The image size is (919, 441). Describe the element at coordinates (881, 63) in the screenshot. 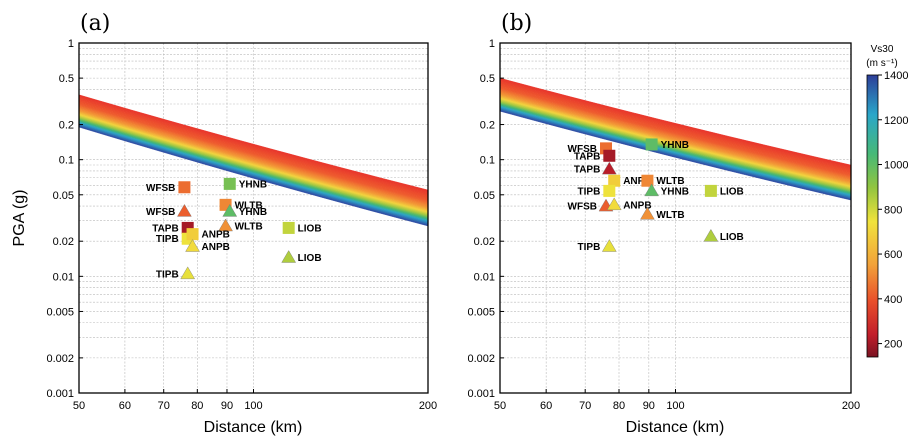

I see `colorbar-unit: (m s⁻¹)` at that location.